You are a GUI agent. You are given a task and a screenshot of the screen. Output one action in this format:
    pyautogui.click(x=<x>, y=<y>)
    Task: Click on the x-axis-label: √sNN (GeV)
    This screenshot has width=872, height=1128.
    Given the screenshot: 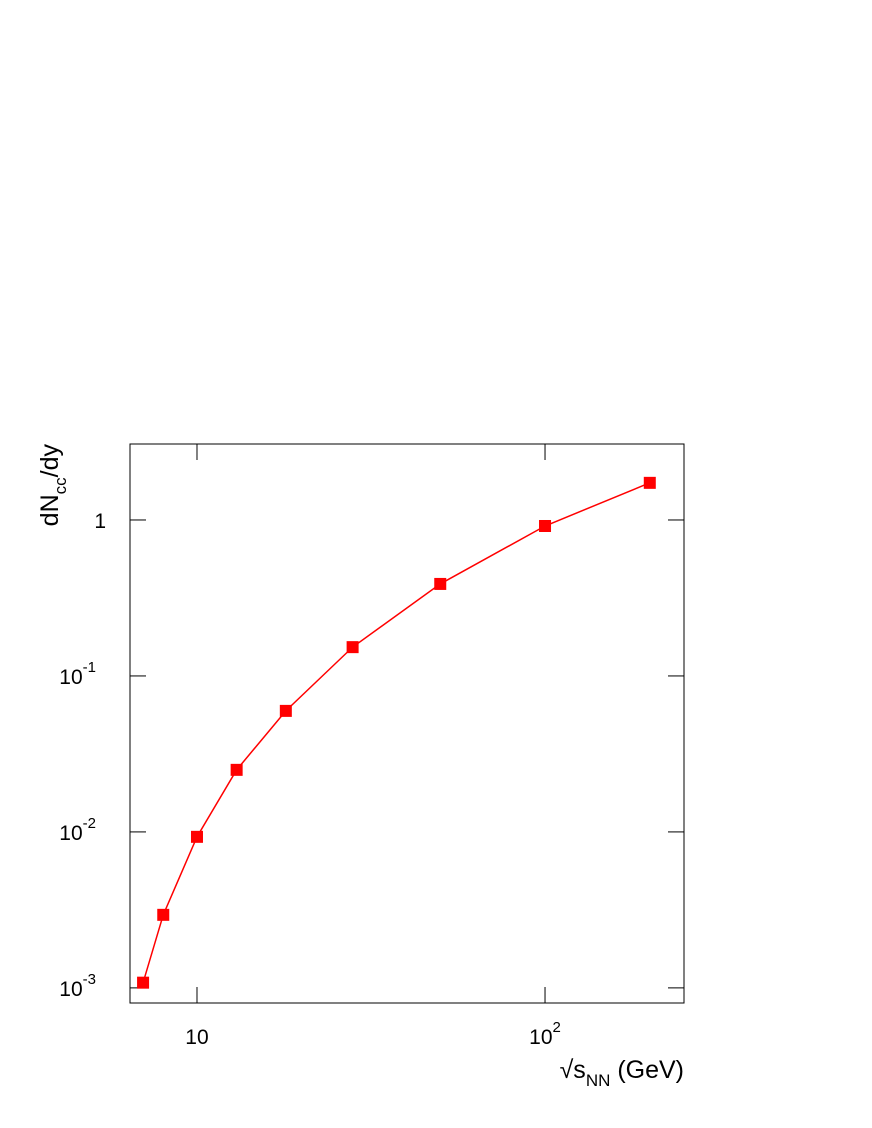 What is the action you would take?
    pyautogui.click(x=622, y=1073)
    